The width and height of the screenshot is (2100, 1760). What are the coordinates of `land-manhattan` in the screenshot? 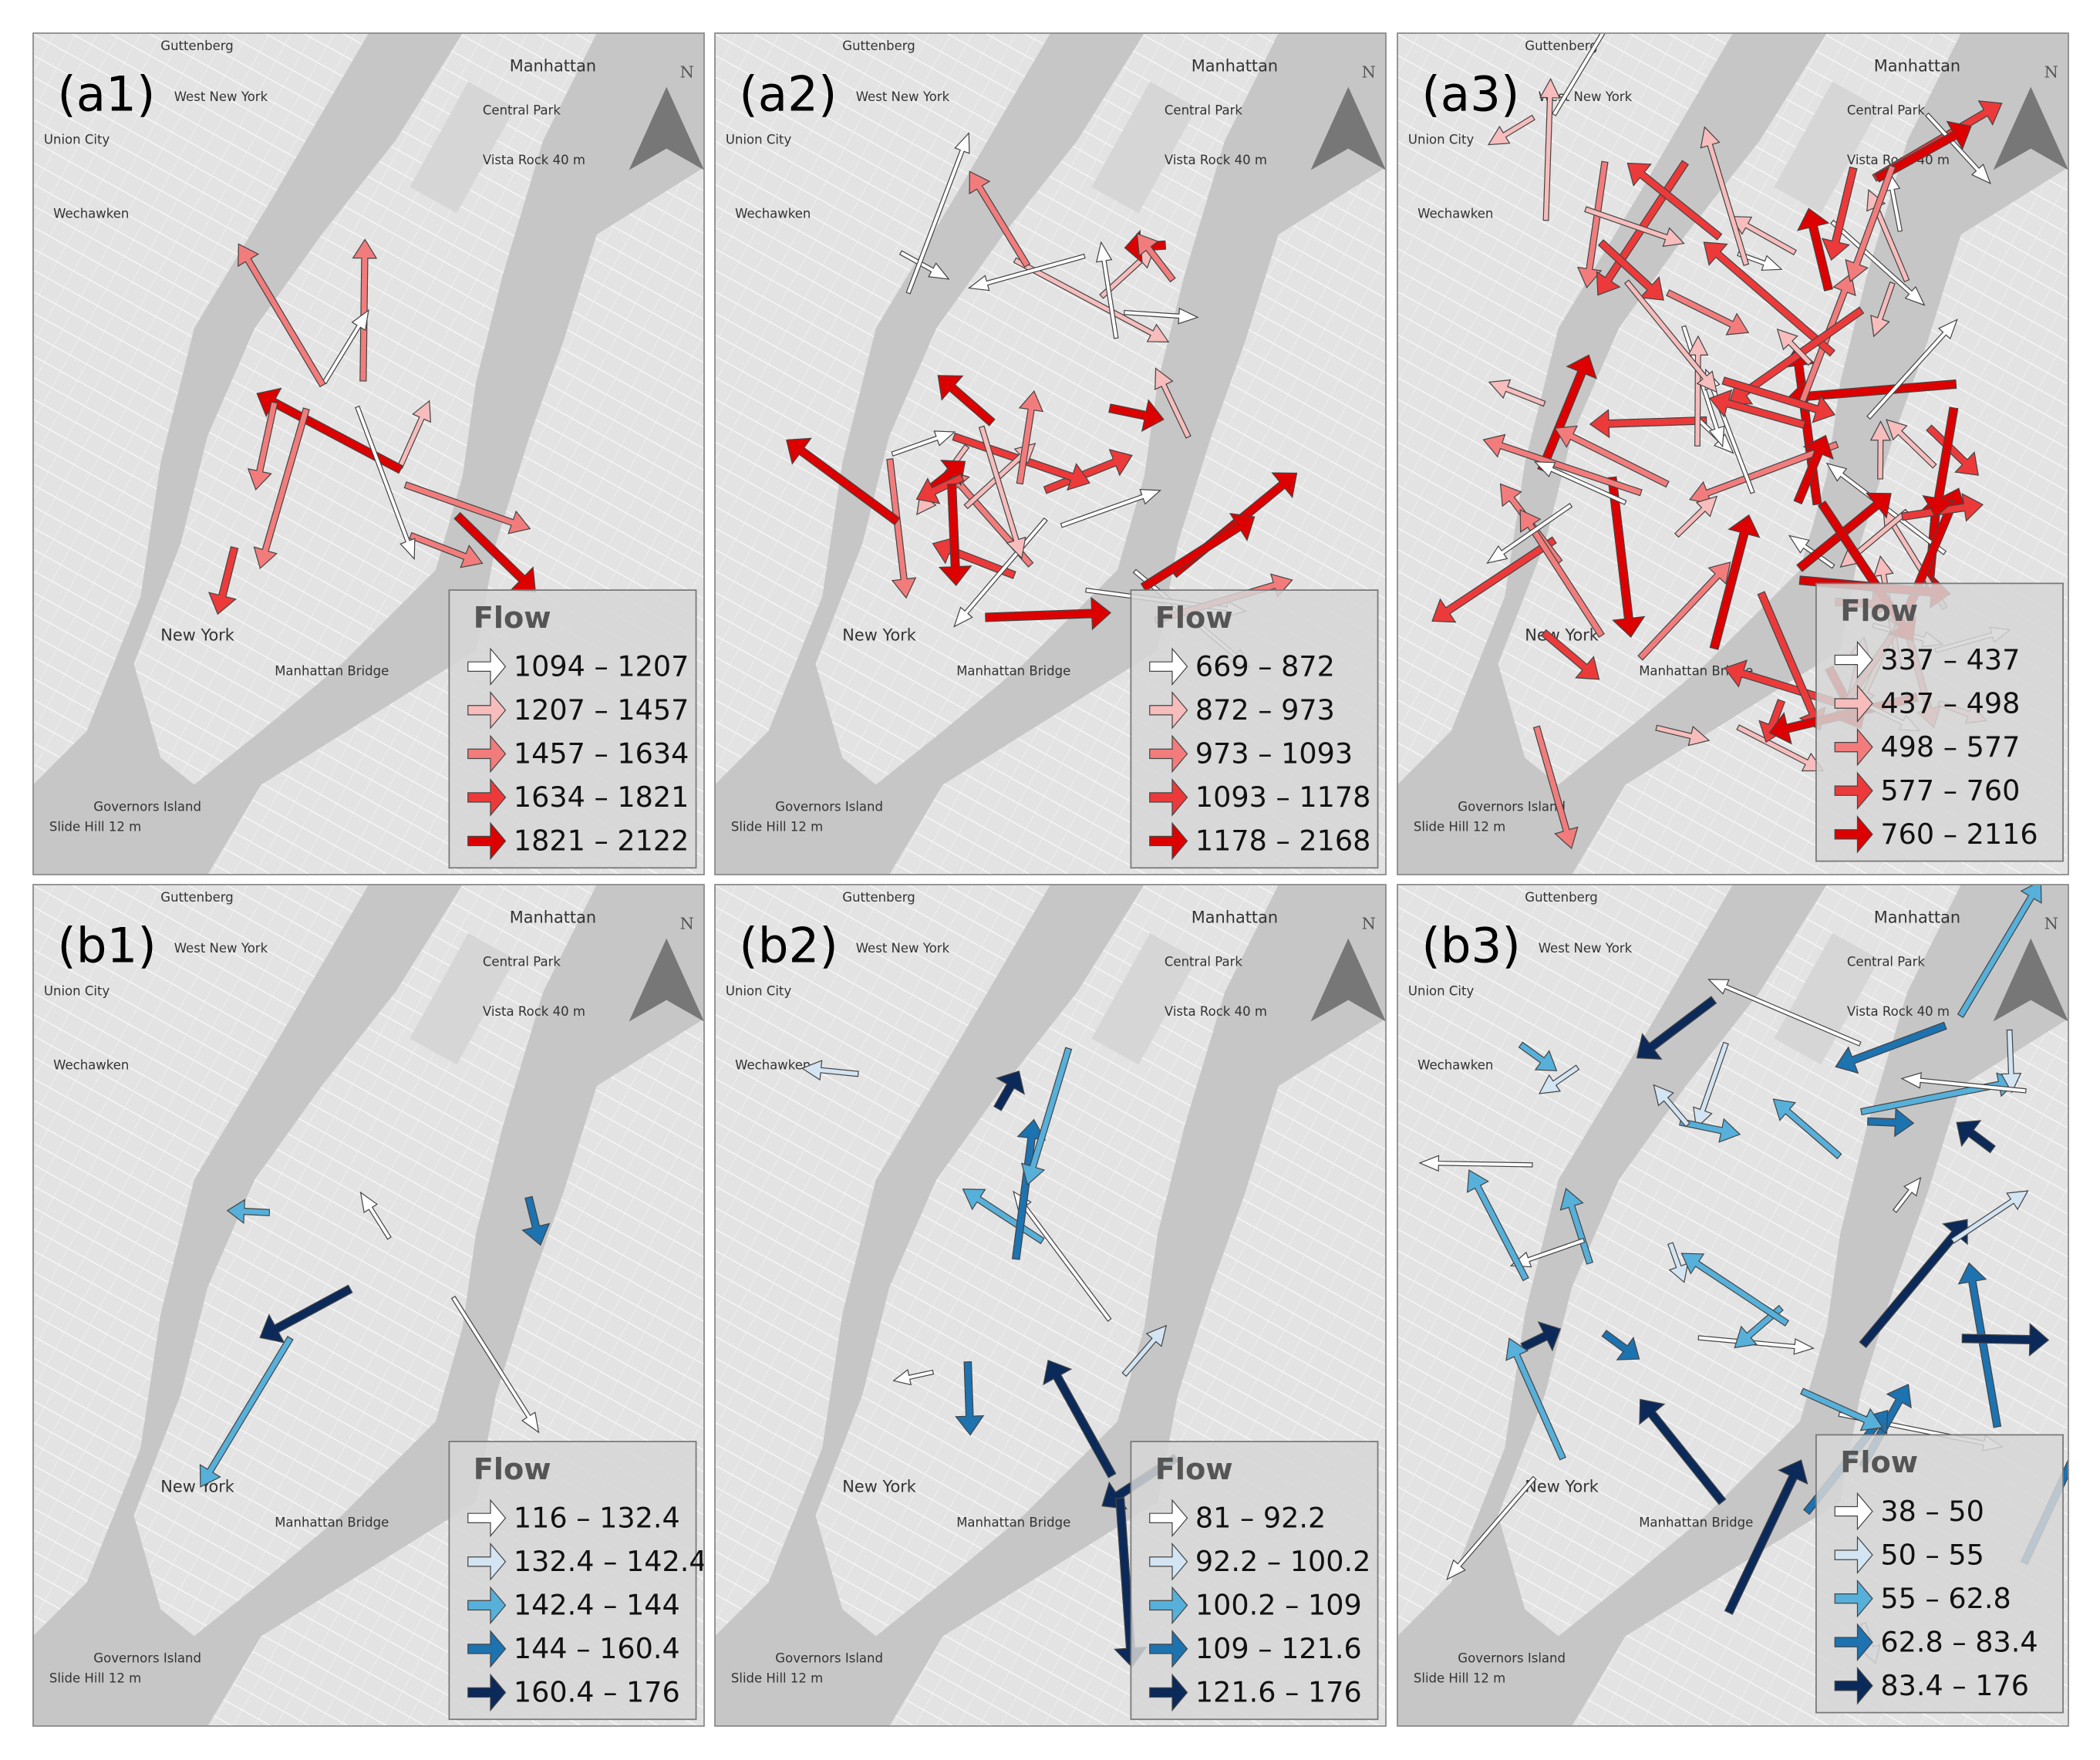 It's located at (1729, 1261).